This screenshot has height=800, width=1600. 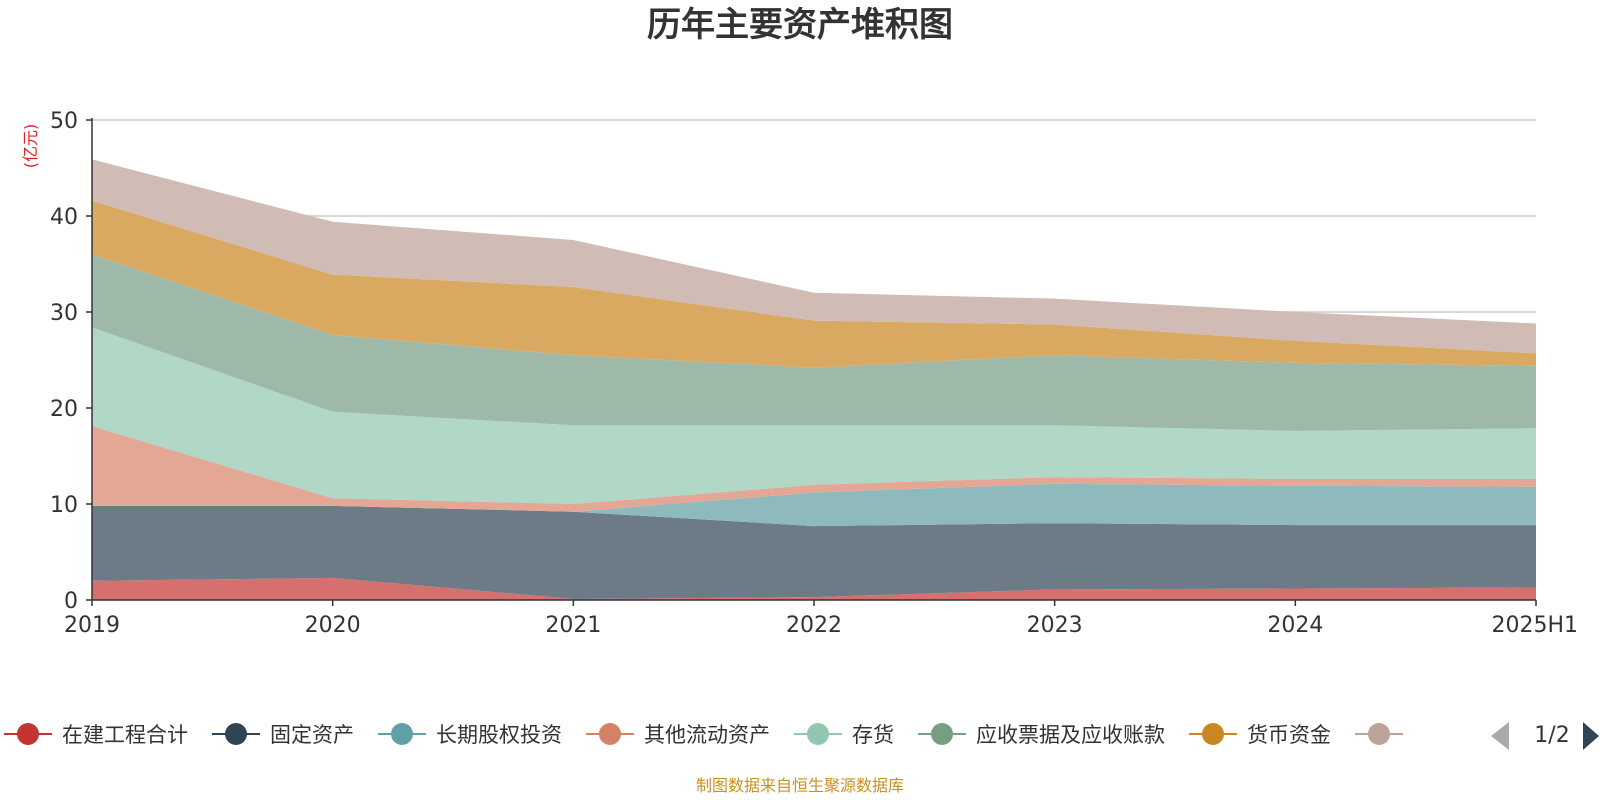 What do you see at coordinates (64, 217) in the screenshot?
I see `y-tick-label: 40` at bounding box center [64, 217].